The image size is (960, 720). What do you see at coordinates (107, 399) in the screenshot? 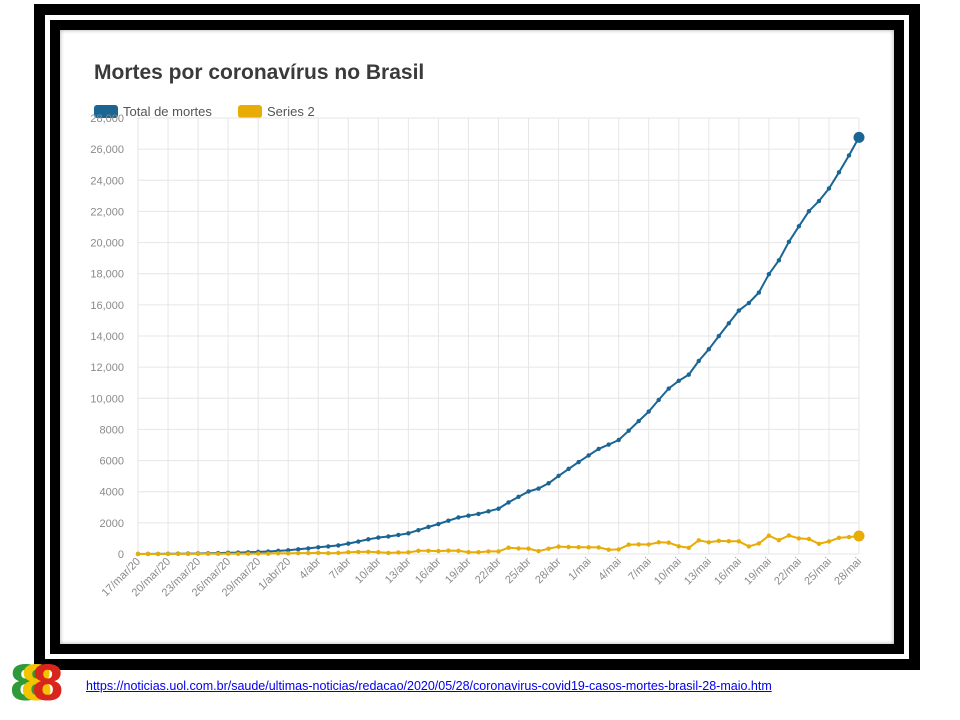
I see `y-tick-label: 10,000` at bounding box center [107, 399].